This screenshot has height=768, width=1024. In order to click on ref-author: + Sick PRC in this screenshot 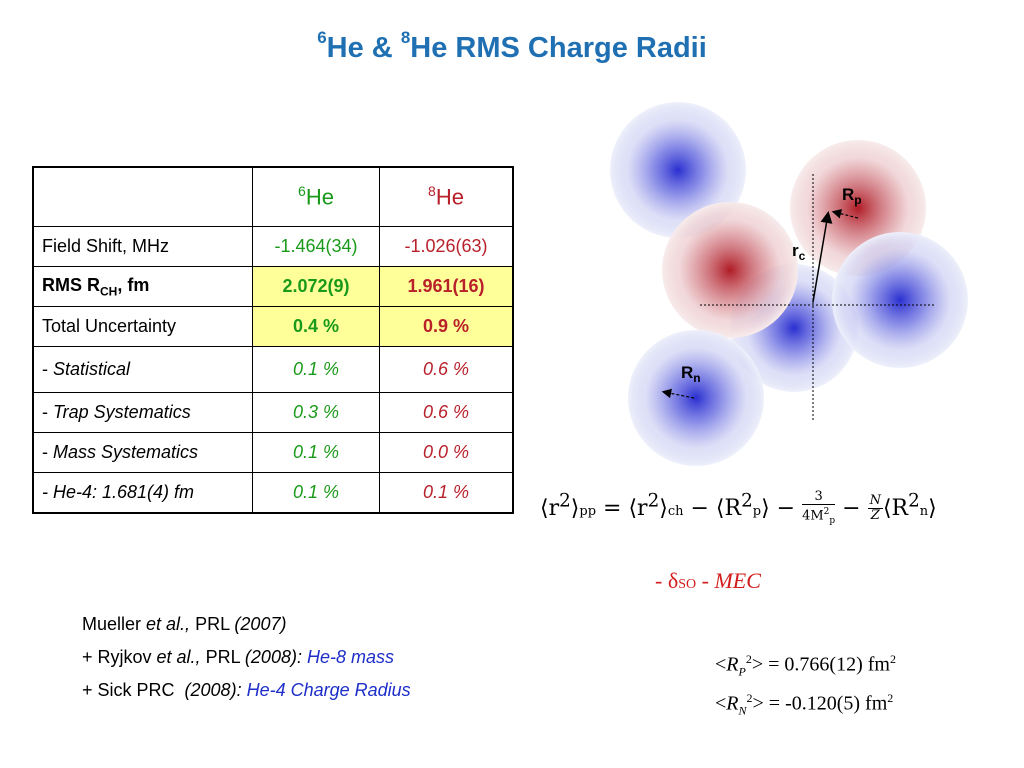, I will do `click(133, 690)`.